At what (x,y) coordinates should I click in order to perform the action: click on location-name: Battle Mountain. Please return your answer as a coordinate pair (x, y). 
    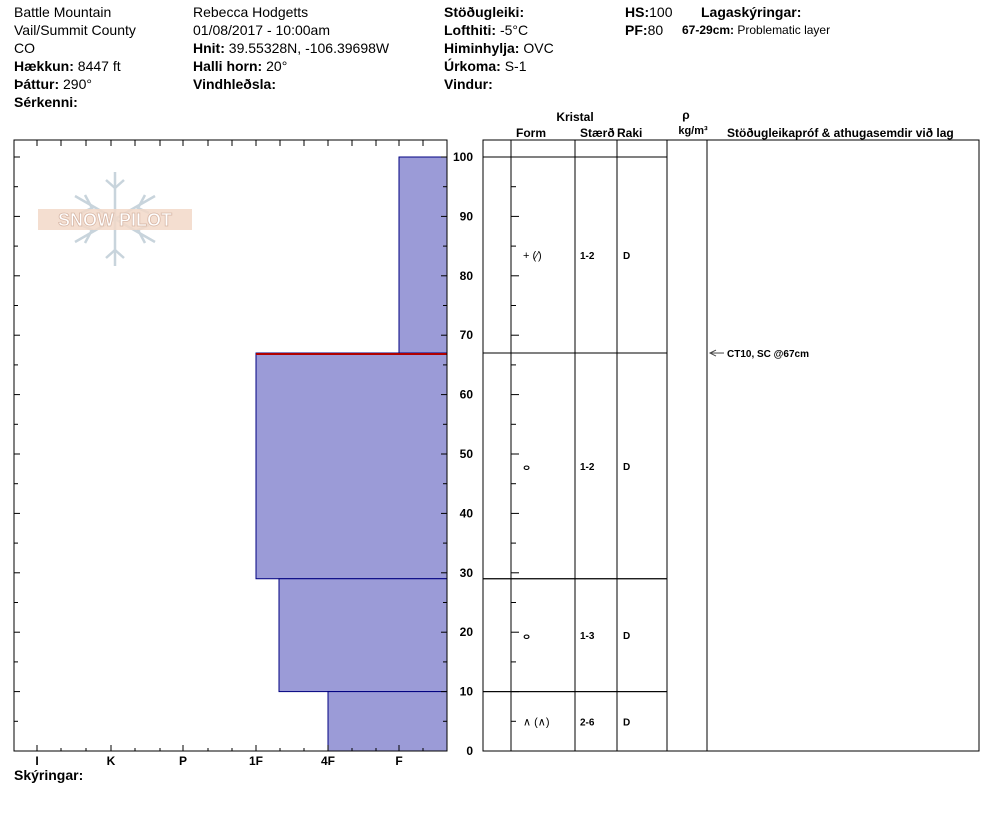
    Looking at the image, I should click on (63, 12).